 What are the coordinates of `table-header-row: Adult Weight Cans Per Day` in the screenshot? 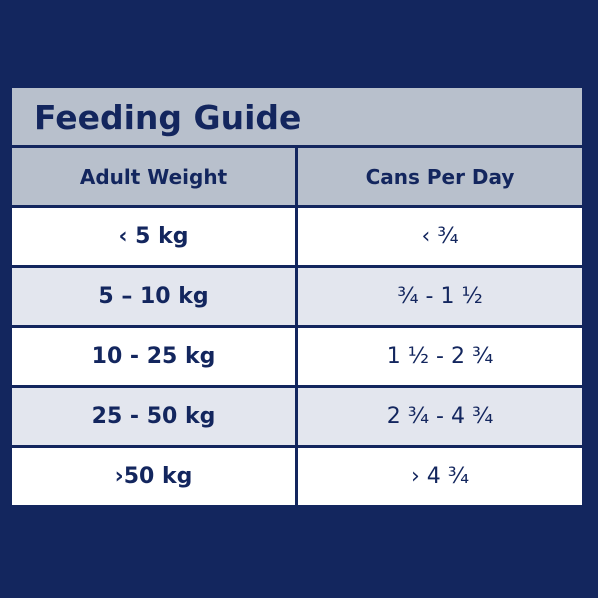 It's located at (297, 178).